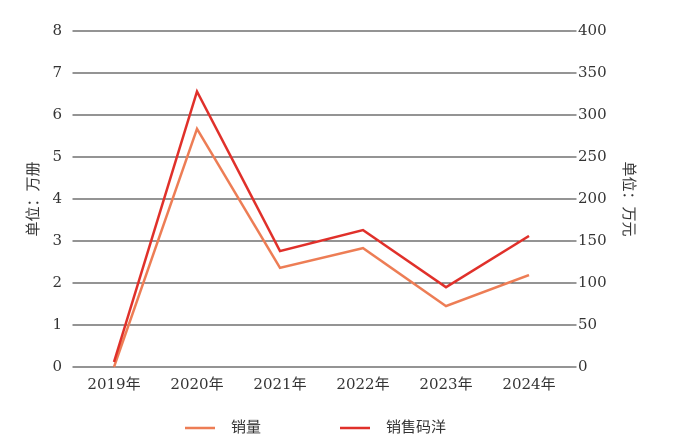  I want to click on y-tick-label: 8, so click(57, 30).